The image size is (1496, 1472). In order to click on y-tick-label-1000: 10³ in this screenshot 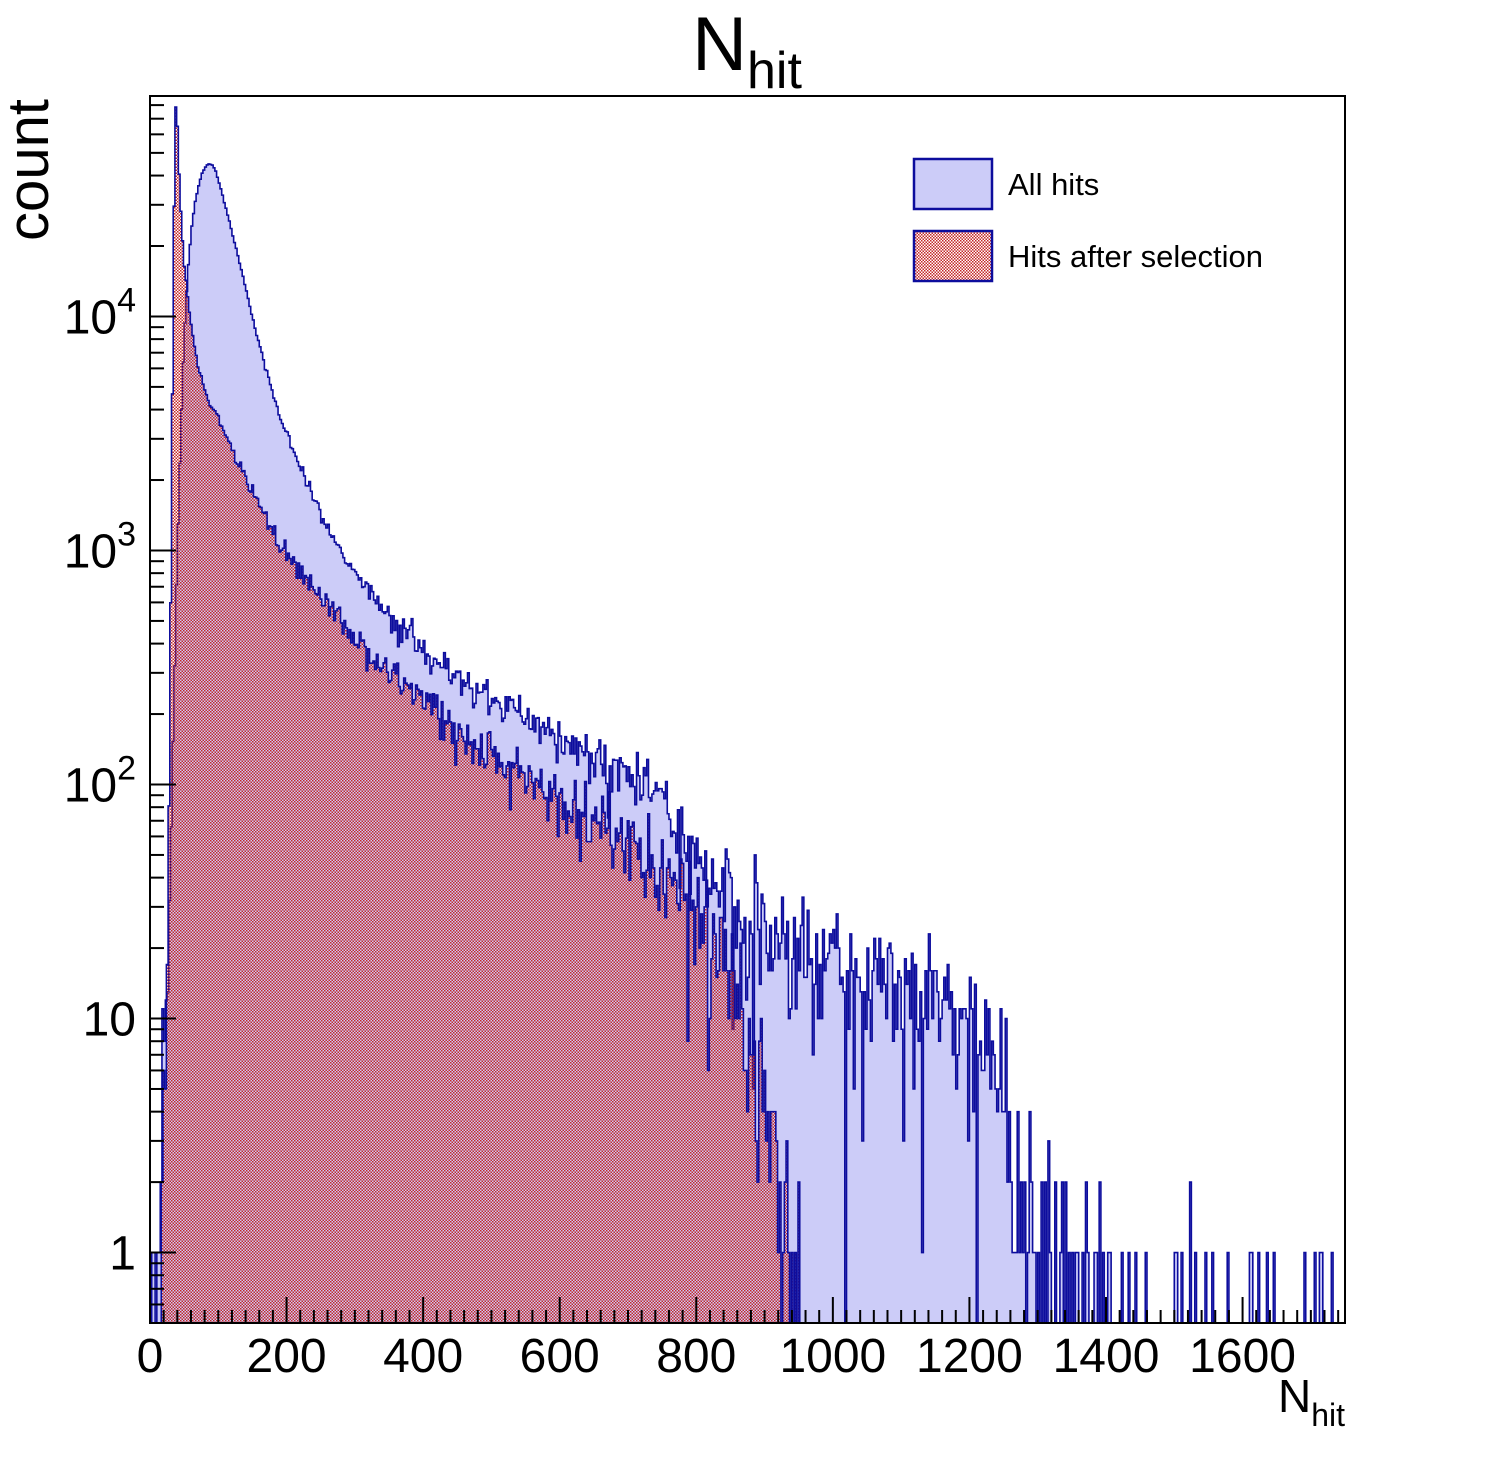, I will do `click(100, 546)`.